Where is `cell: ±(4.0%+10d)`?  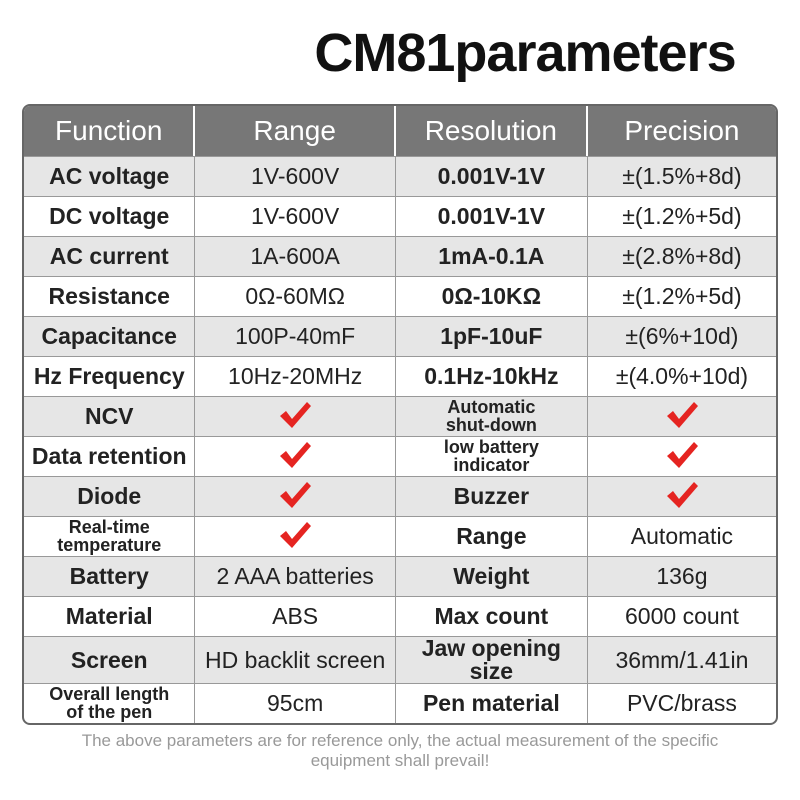
cell: ±(4.0%+10d) is located at coordinates (681, 376).